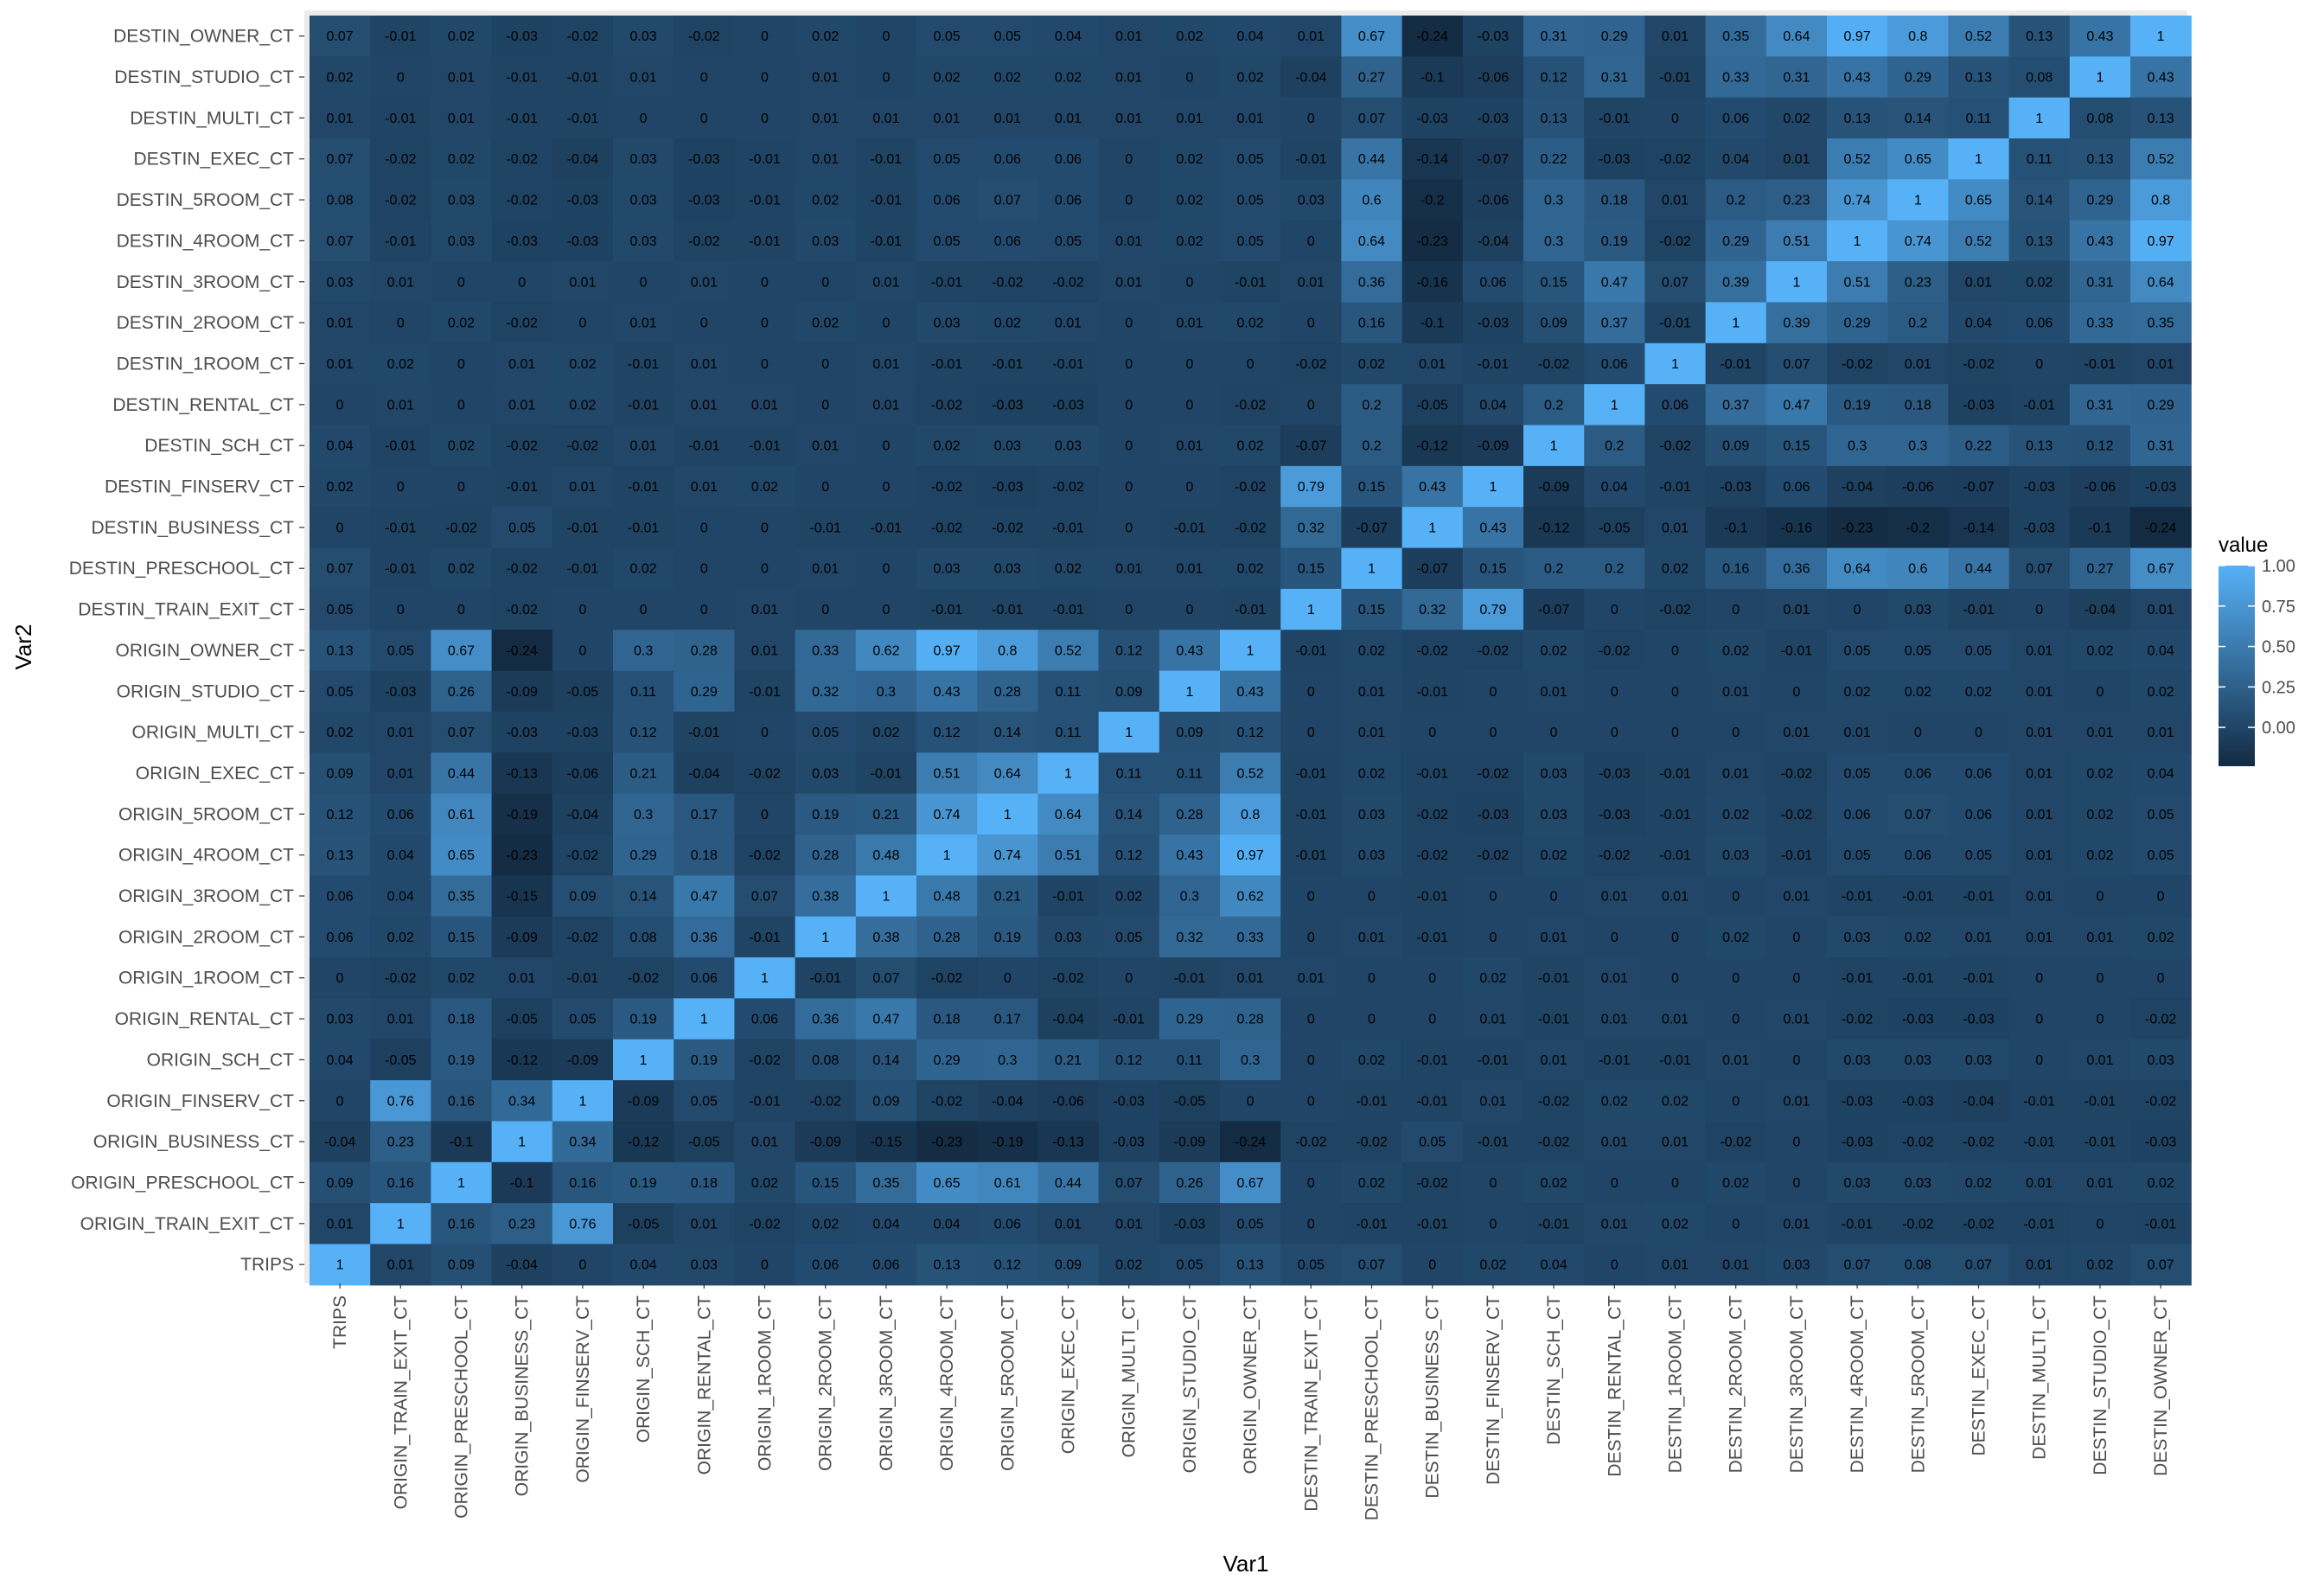 The image size is (2324, 1580). I want to click on cell-label: 0.04, so click(2161, 773).